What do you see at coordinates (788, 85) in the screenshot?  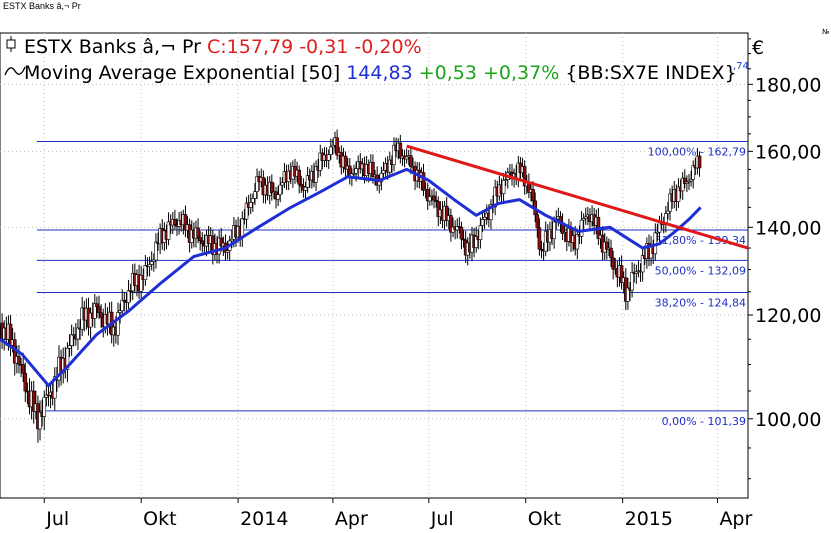 I see `y-tick-label: 180,00` at bounding box center [788, 85].